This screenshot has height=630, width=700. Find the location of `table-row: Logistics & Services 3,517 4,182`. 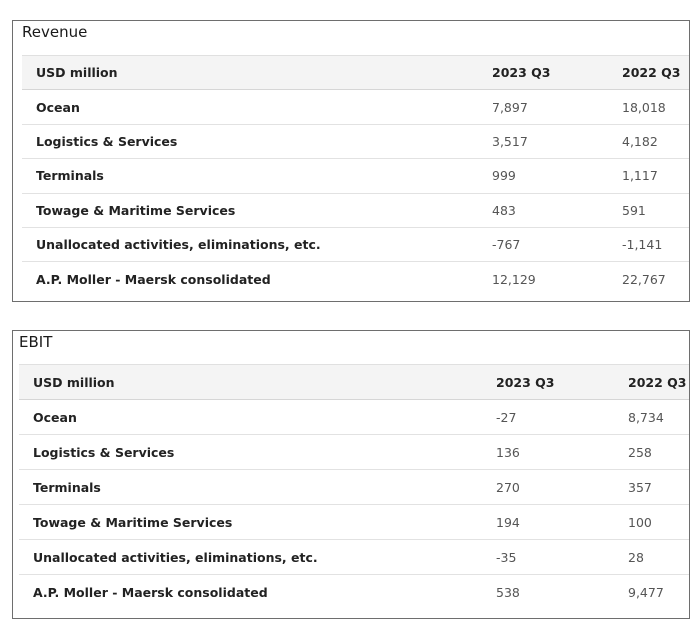

table-row: Logistics & Services 3,517 4,182 is located at coordinates (355, 141).